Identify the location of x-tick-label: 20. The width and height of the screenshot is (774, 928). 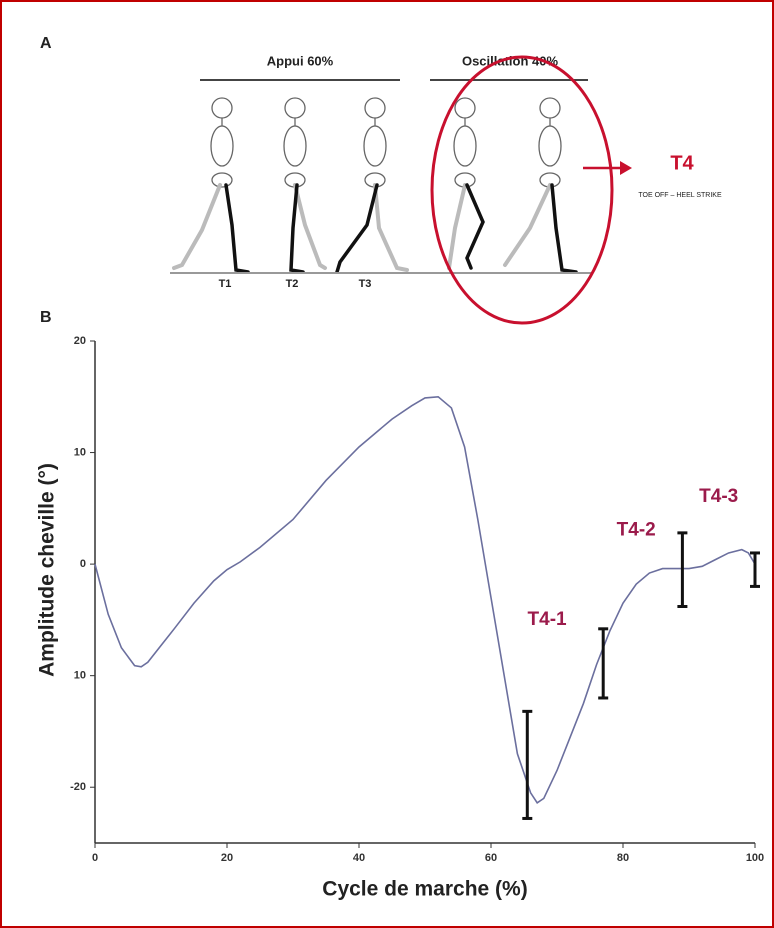
(227, 858).